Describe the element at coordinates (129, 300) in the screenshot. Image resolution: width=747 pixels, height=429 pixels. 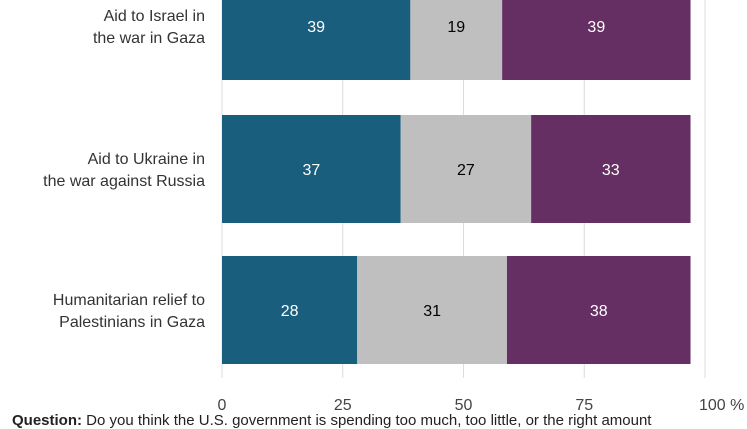
I see `category-label: Humanitarian relief to` at that location.